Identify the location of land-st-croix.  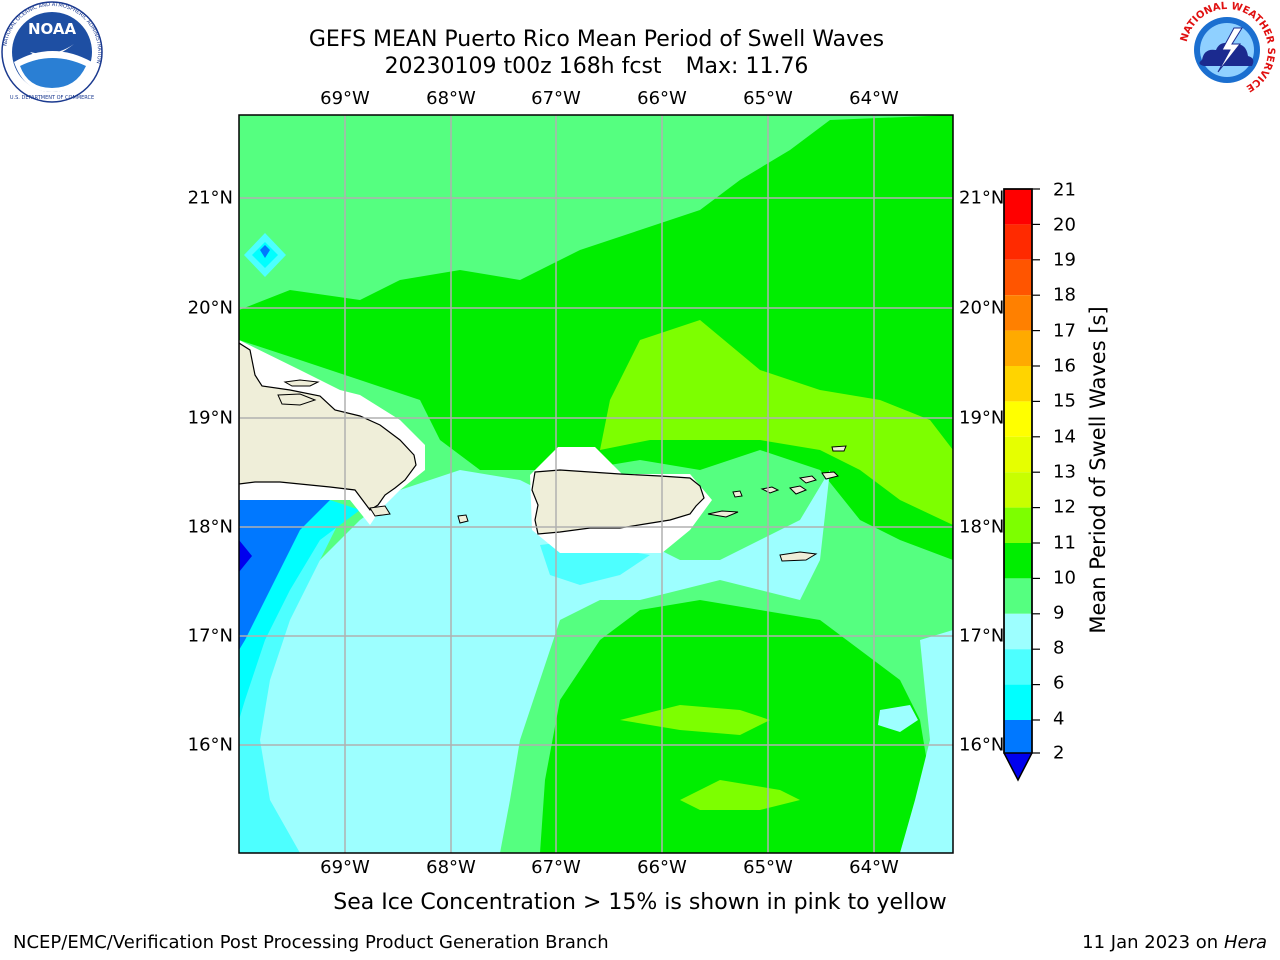
(798, 556).